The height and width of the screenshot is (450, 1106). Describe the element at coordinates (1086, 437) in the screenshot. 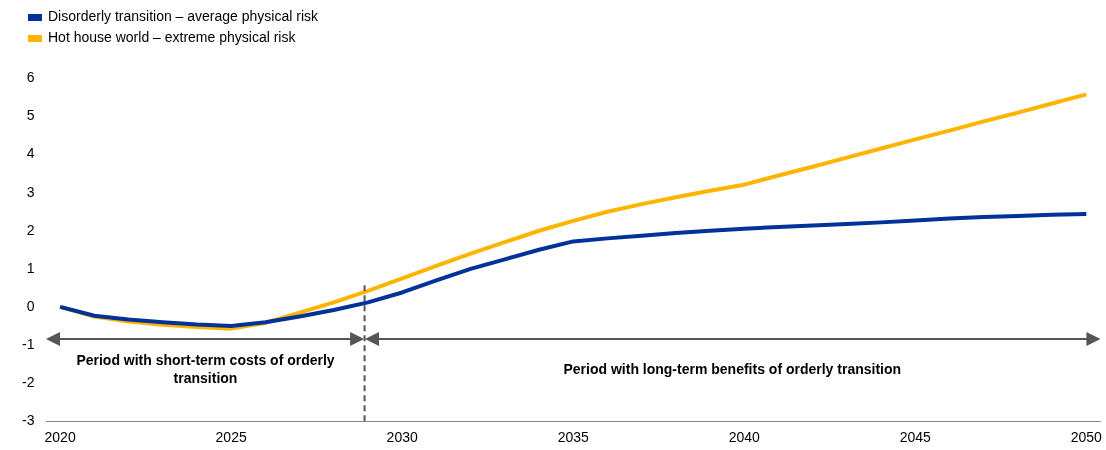

I see `x-tick-label: 2050` at that location.